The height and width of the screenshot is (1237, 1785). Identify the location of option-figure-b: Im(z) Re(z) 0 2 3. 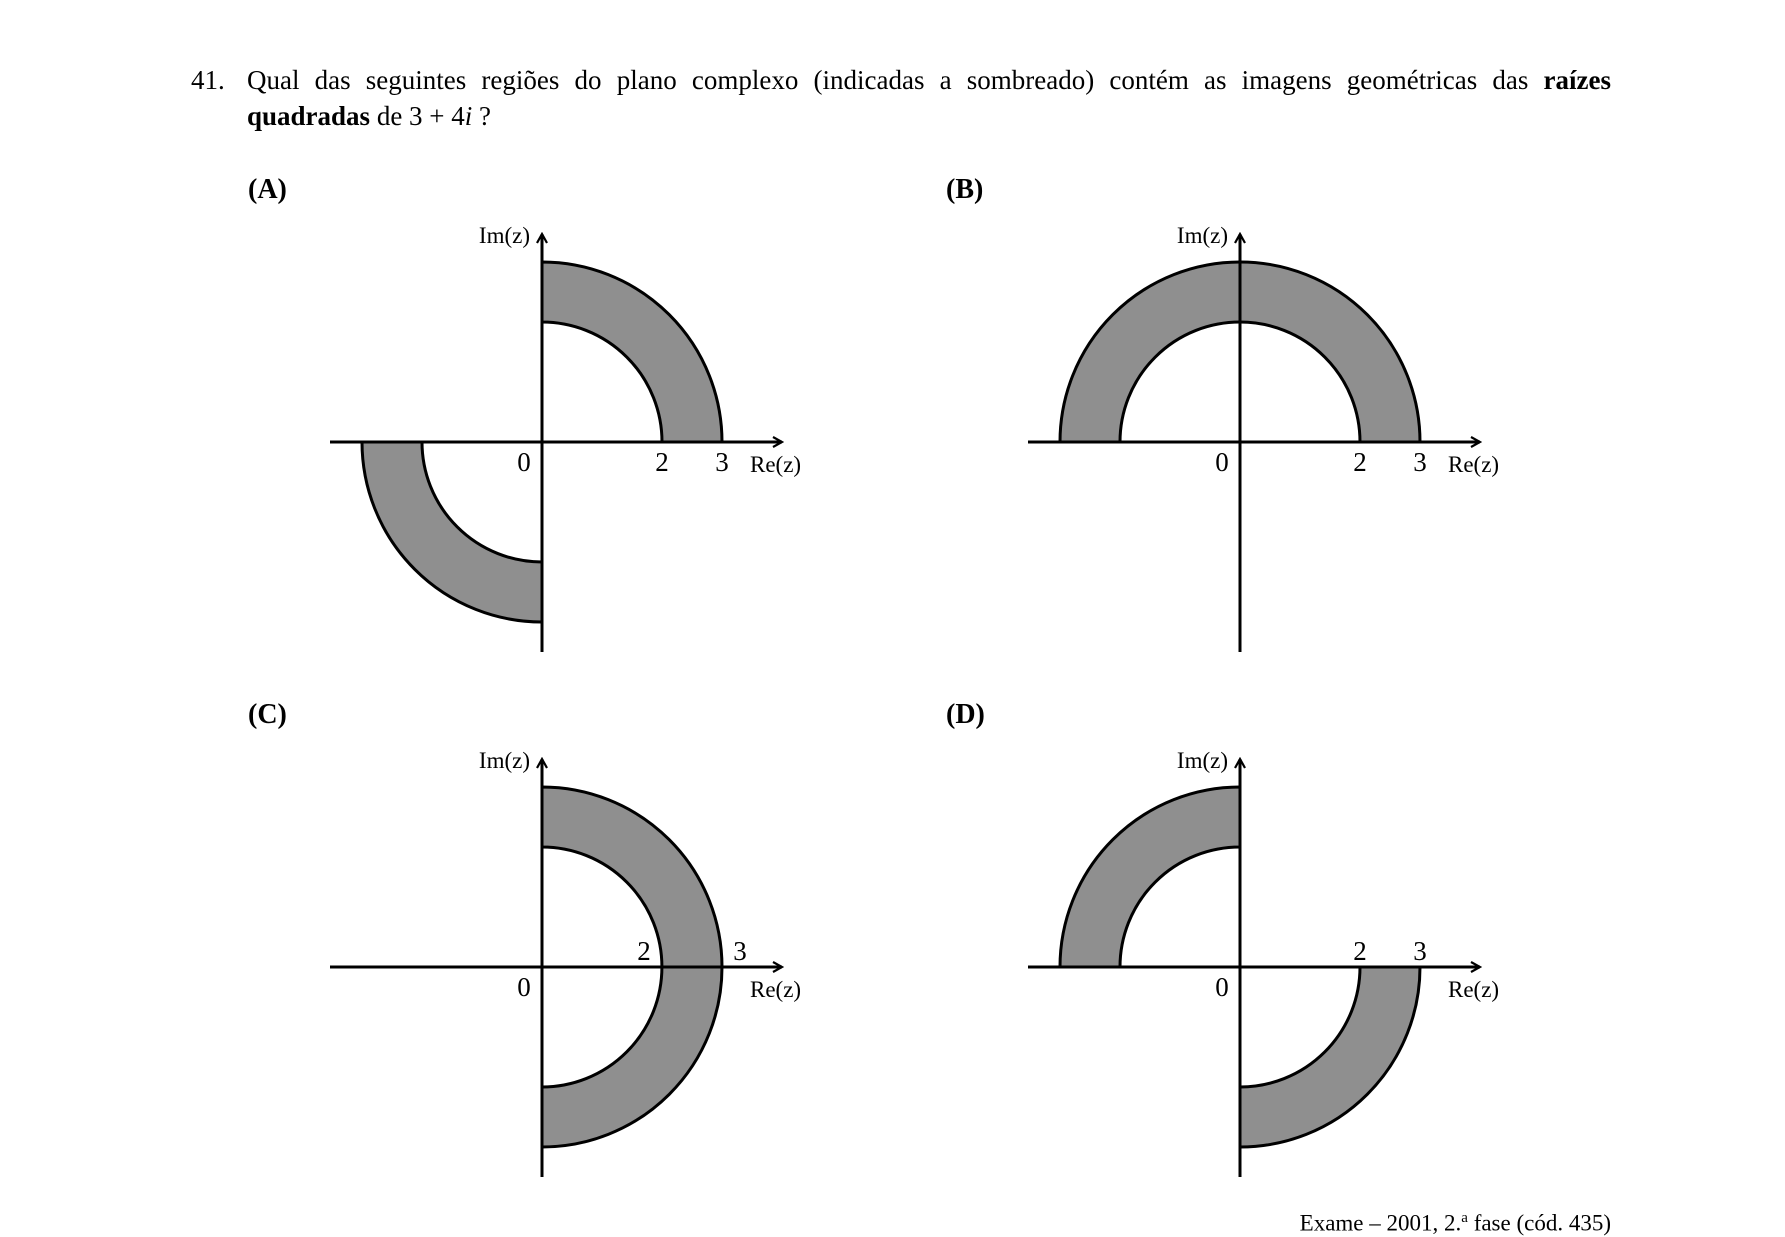
(1263, 437).